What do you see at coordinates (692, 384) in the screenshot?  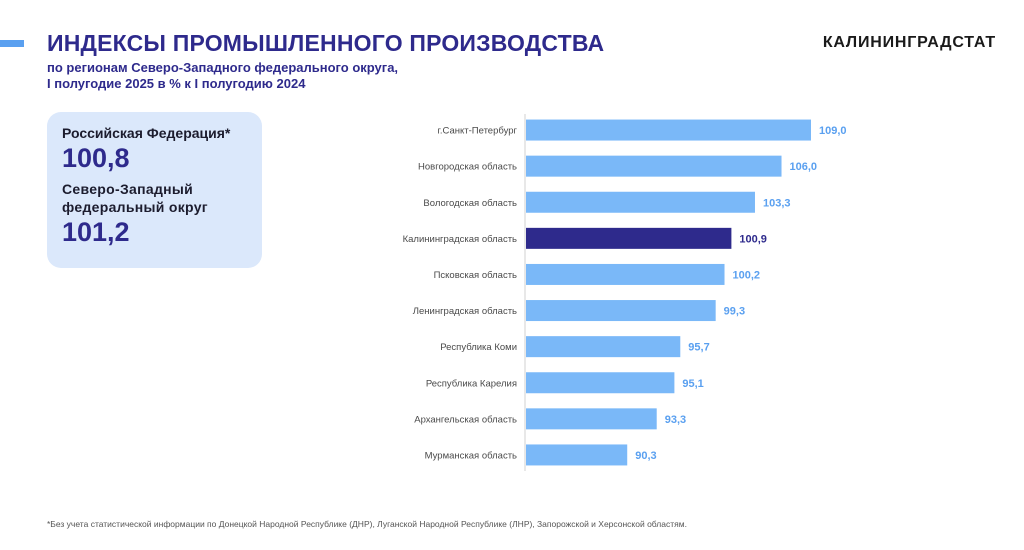 I see `value-label-8: 95,1` at bounding box center [692, 384].